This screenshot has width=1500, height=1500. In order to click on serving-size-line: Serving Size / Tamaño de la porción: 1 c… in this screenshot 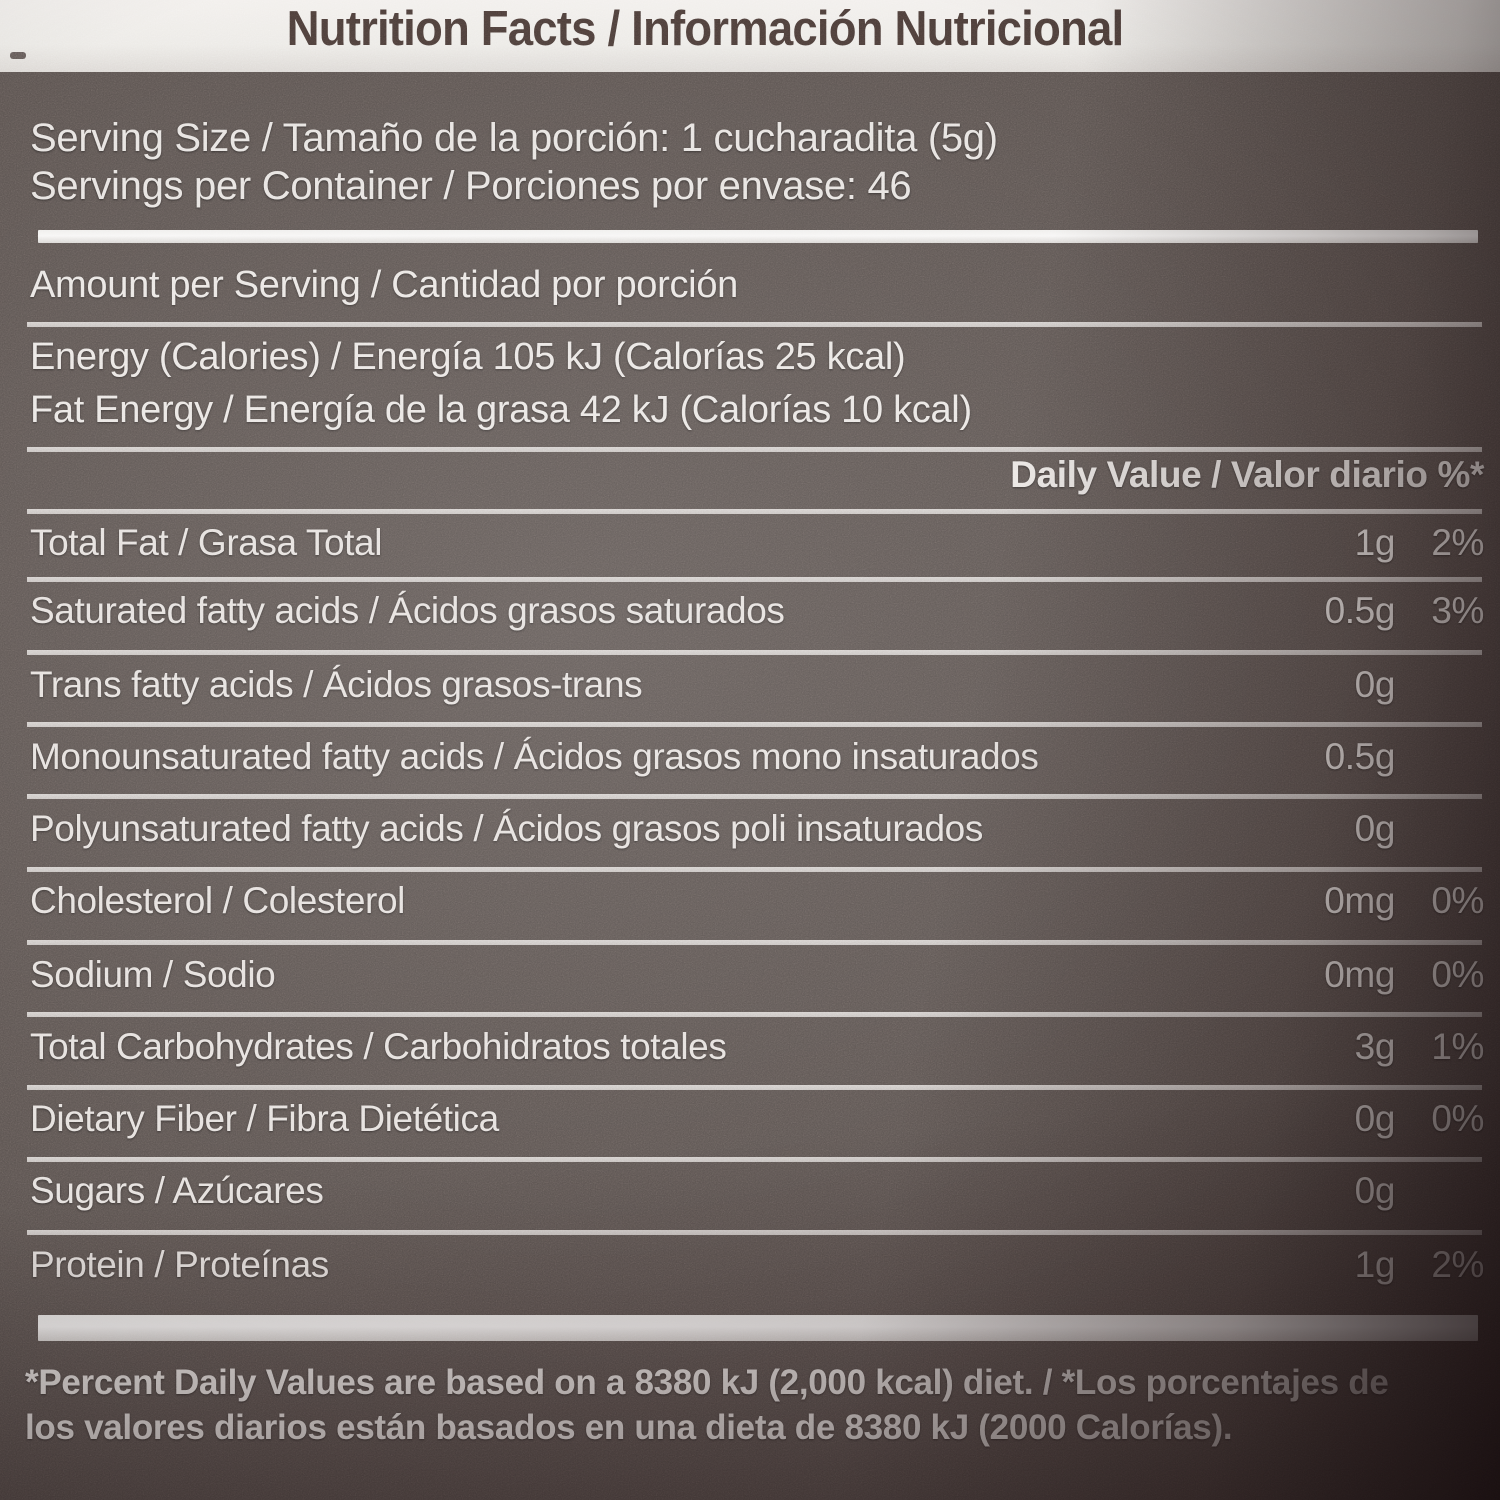, I will do `click(514, 138)`.